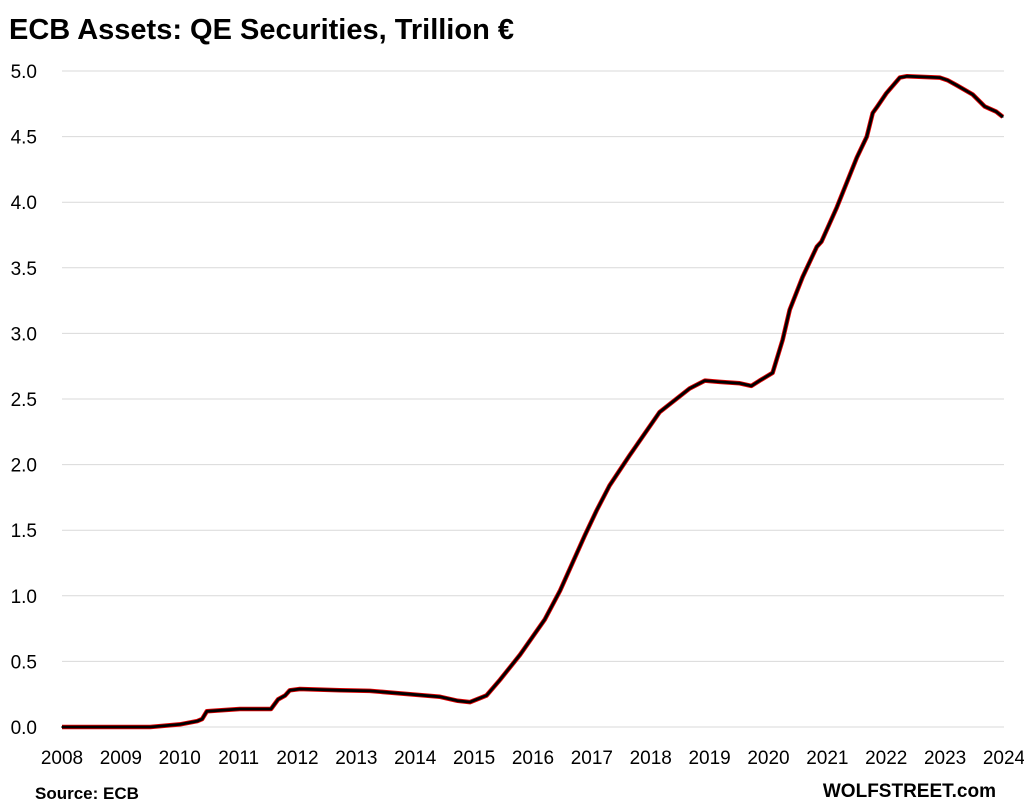  I want to click on y-tick-label: 2.0, so click(24, 466).